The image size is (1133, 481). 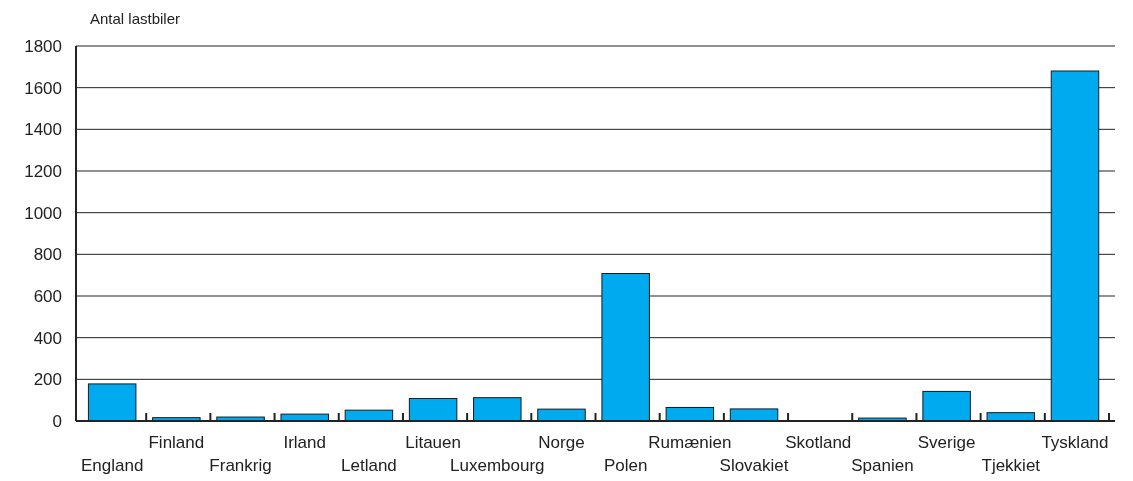 I want to click on y-axis-title: Antal lastbiler, so click(x=135, y=18).